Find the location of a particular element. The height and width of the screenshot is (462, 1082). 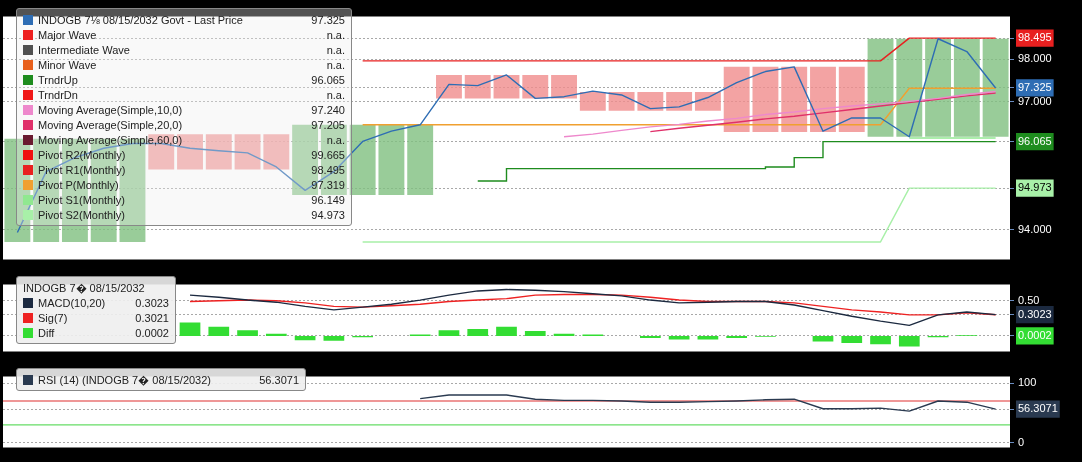

y-tick-label: 56.3071 is located at coordinates (1038, 408).